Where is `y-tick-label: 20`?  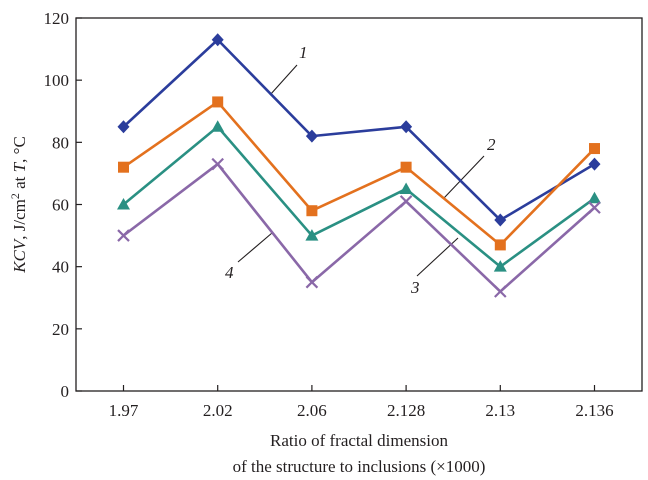 y-tick-label: 20 is located at coordinates (60, 329).